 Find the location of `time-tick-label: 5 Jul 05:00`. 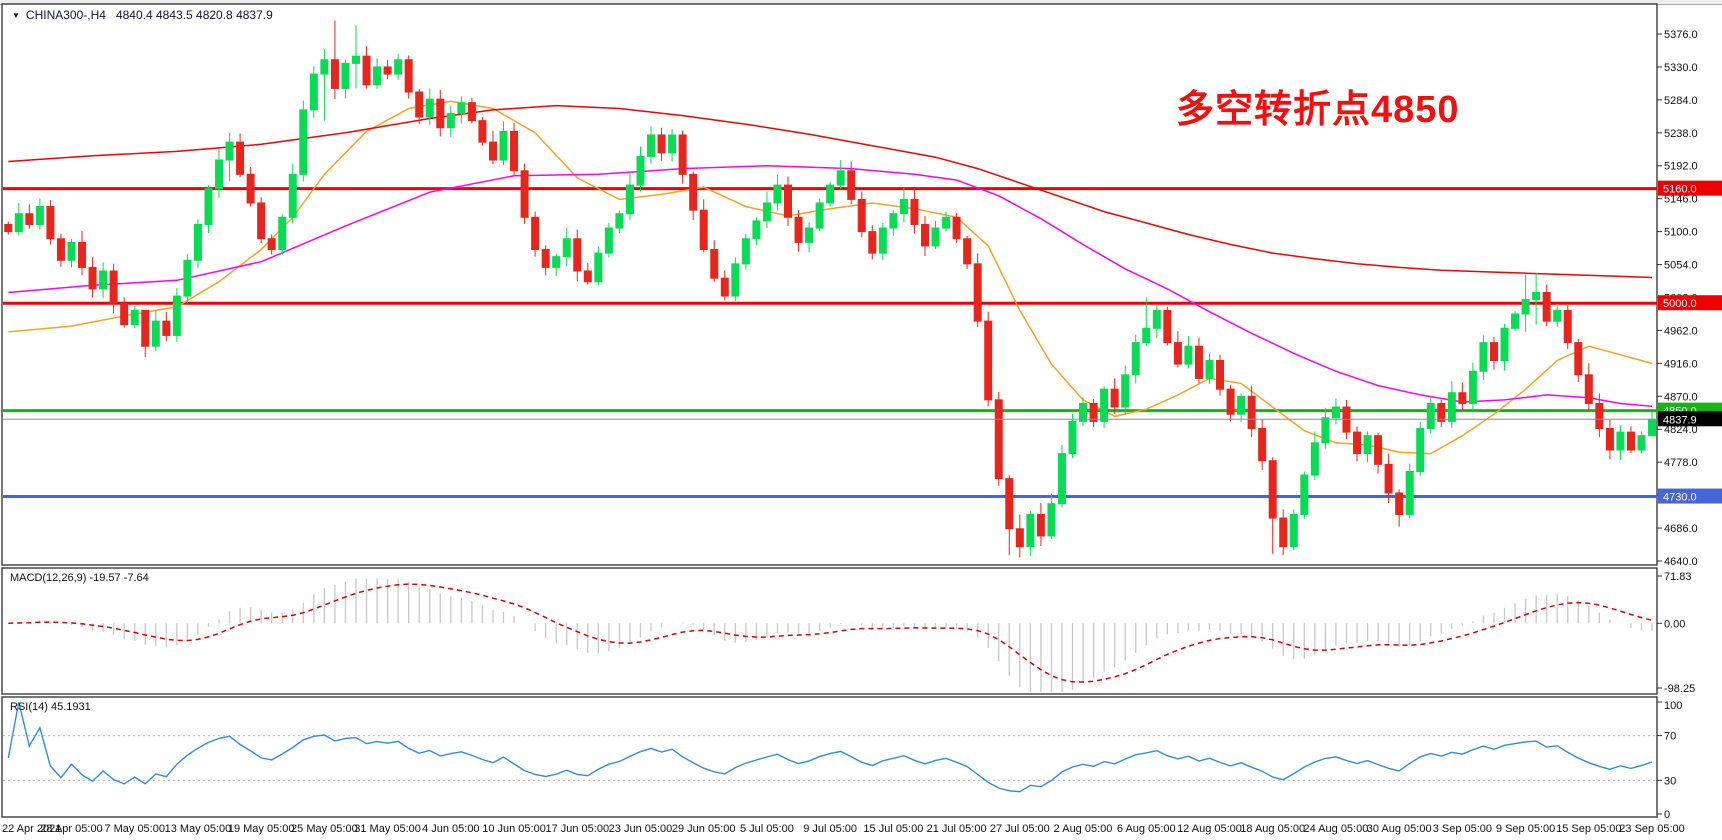

time-tick-label: 5 Jul 05:00 is located at coordinates (767, 829).